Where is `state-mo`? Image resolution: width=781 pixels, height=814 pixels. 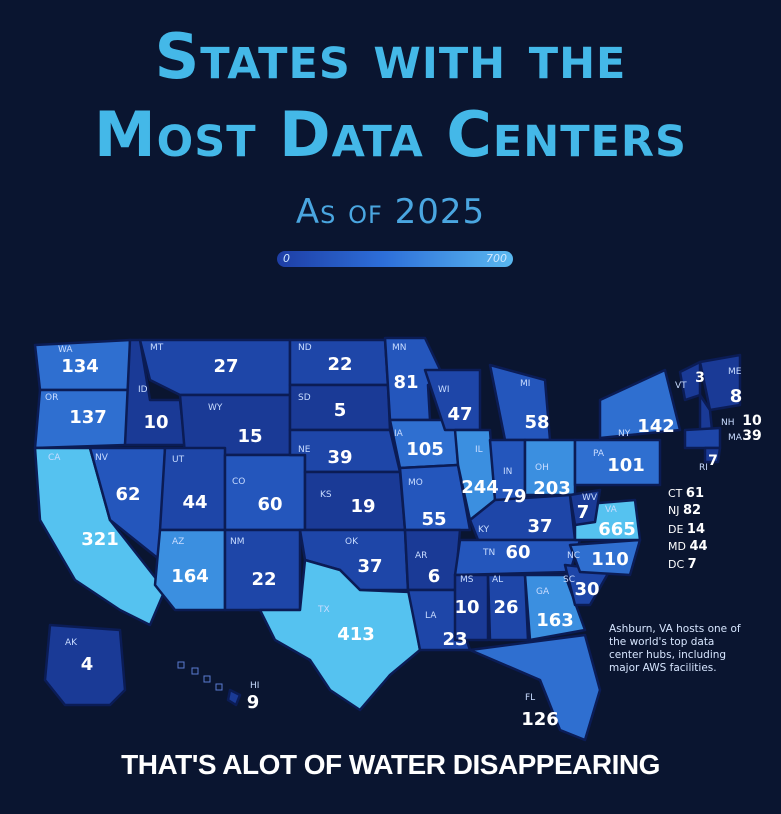
state-mo is located at coordinates (435, 497).